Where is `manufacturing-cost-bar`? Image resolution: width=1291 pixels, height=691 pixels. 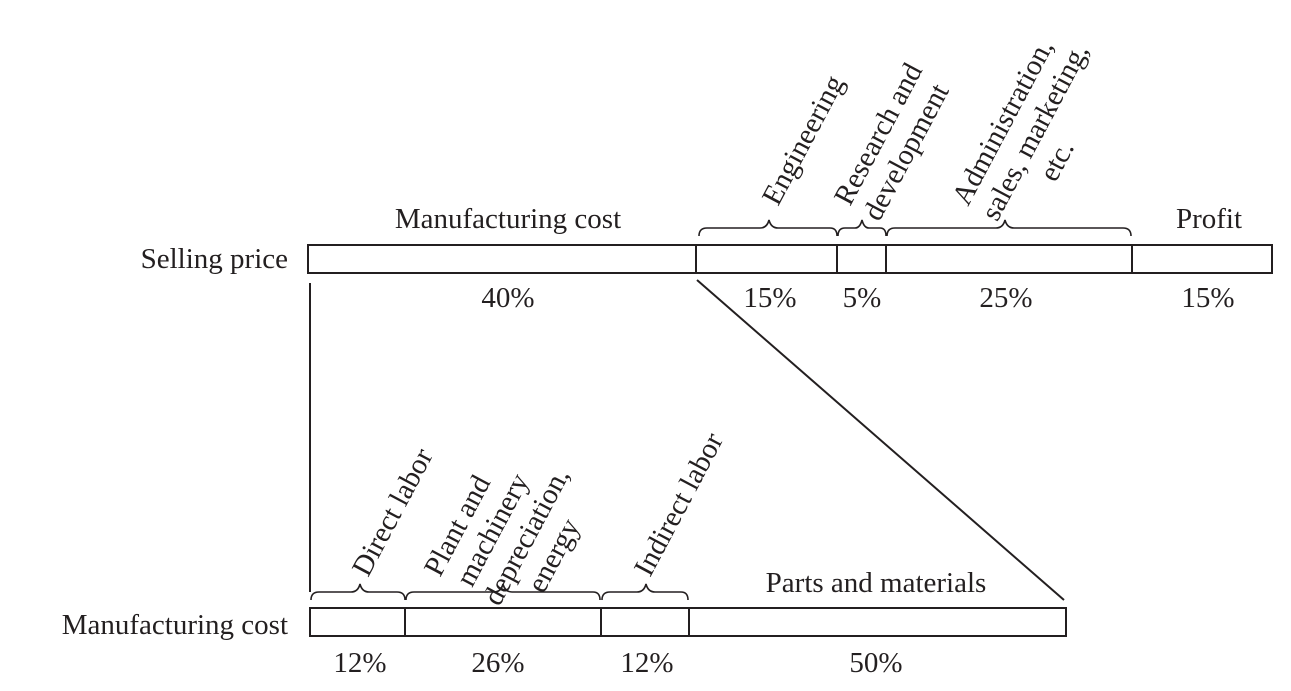
manufacturing-cost-bar is located at coordinates (688, 622).